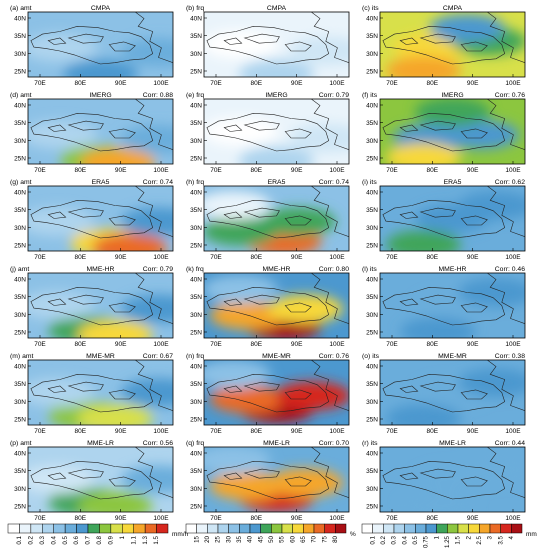 The height and width of the screenshot is (550, 537). What do you see at coordinates (334, 443) in the screenshot?
I see `panel-corr: Corr: 0.70` at bounding box center [334, 443].